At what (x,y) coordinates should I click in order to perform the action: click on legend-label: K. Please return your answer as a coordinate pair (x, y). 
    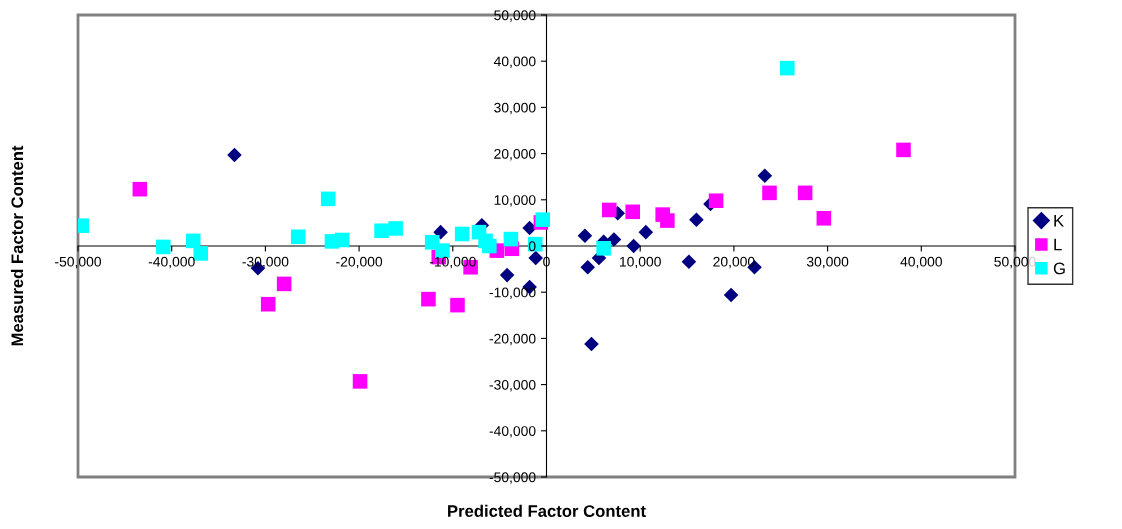
    Looking at the image, I should click on (1059, 220).